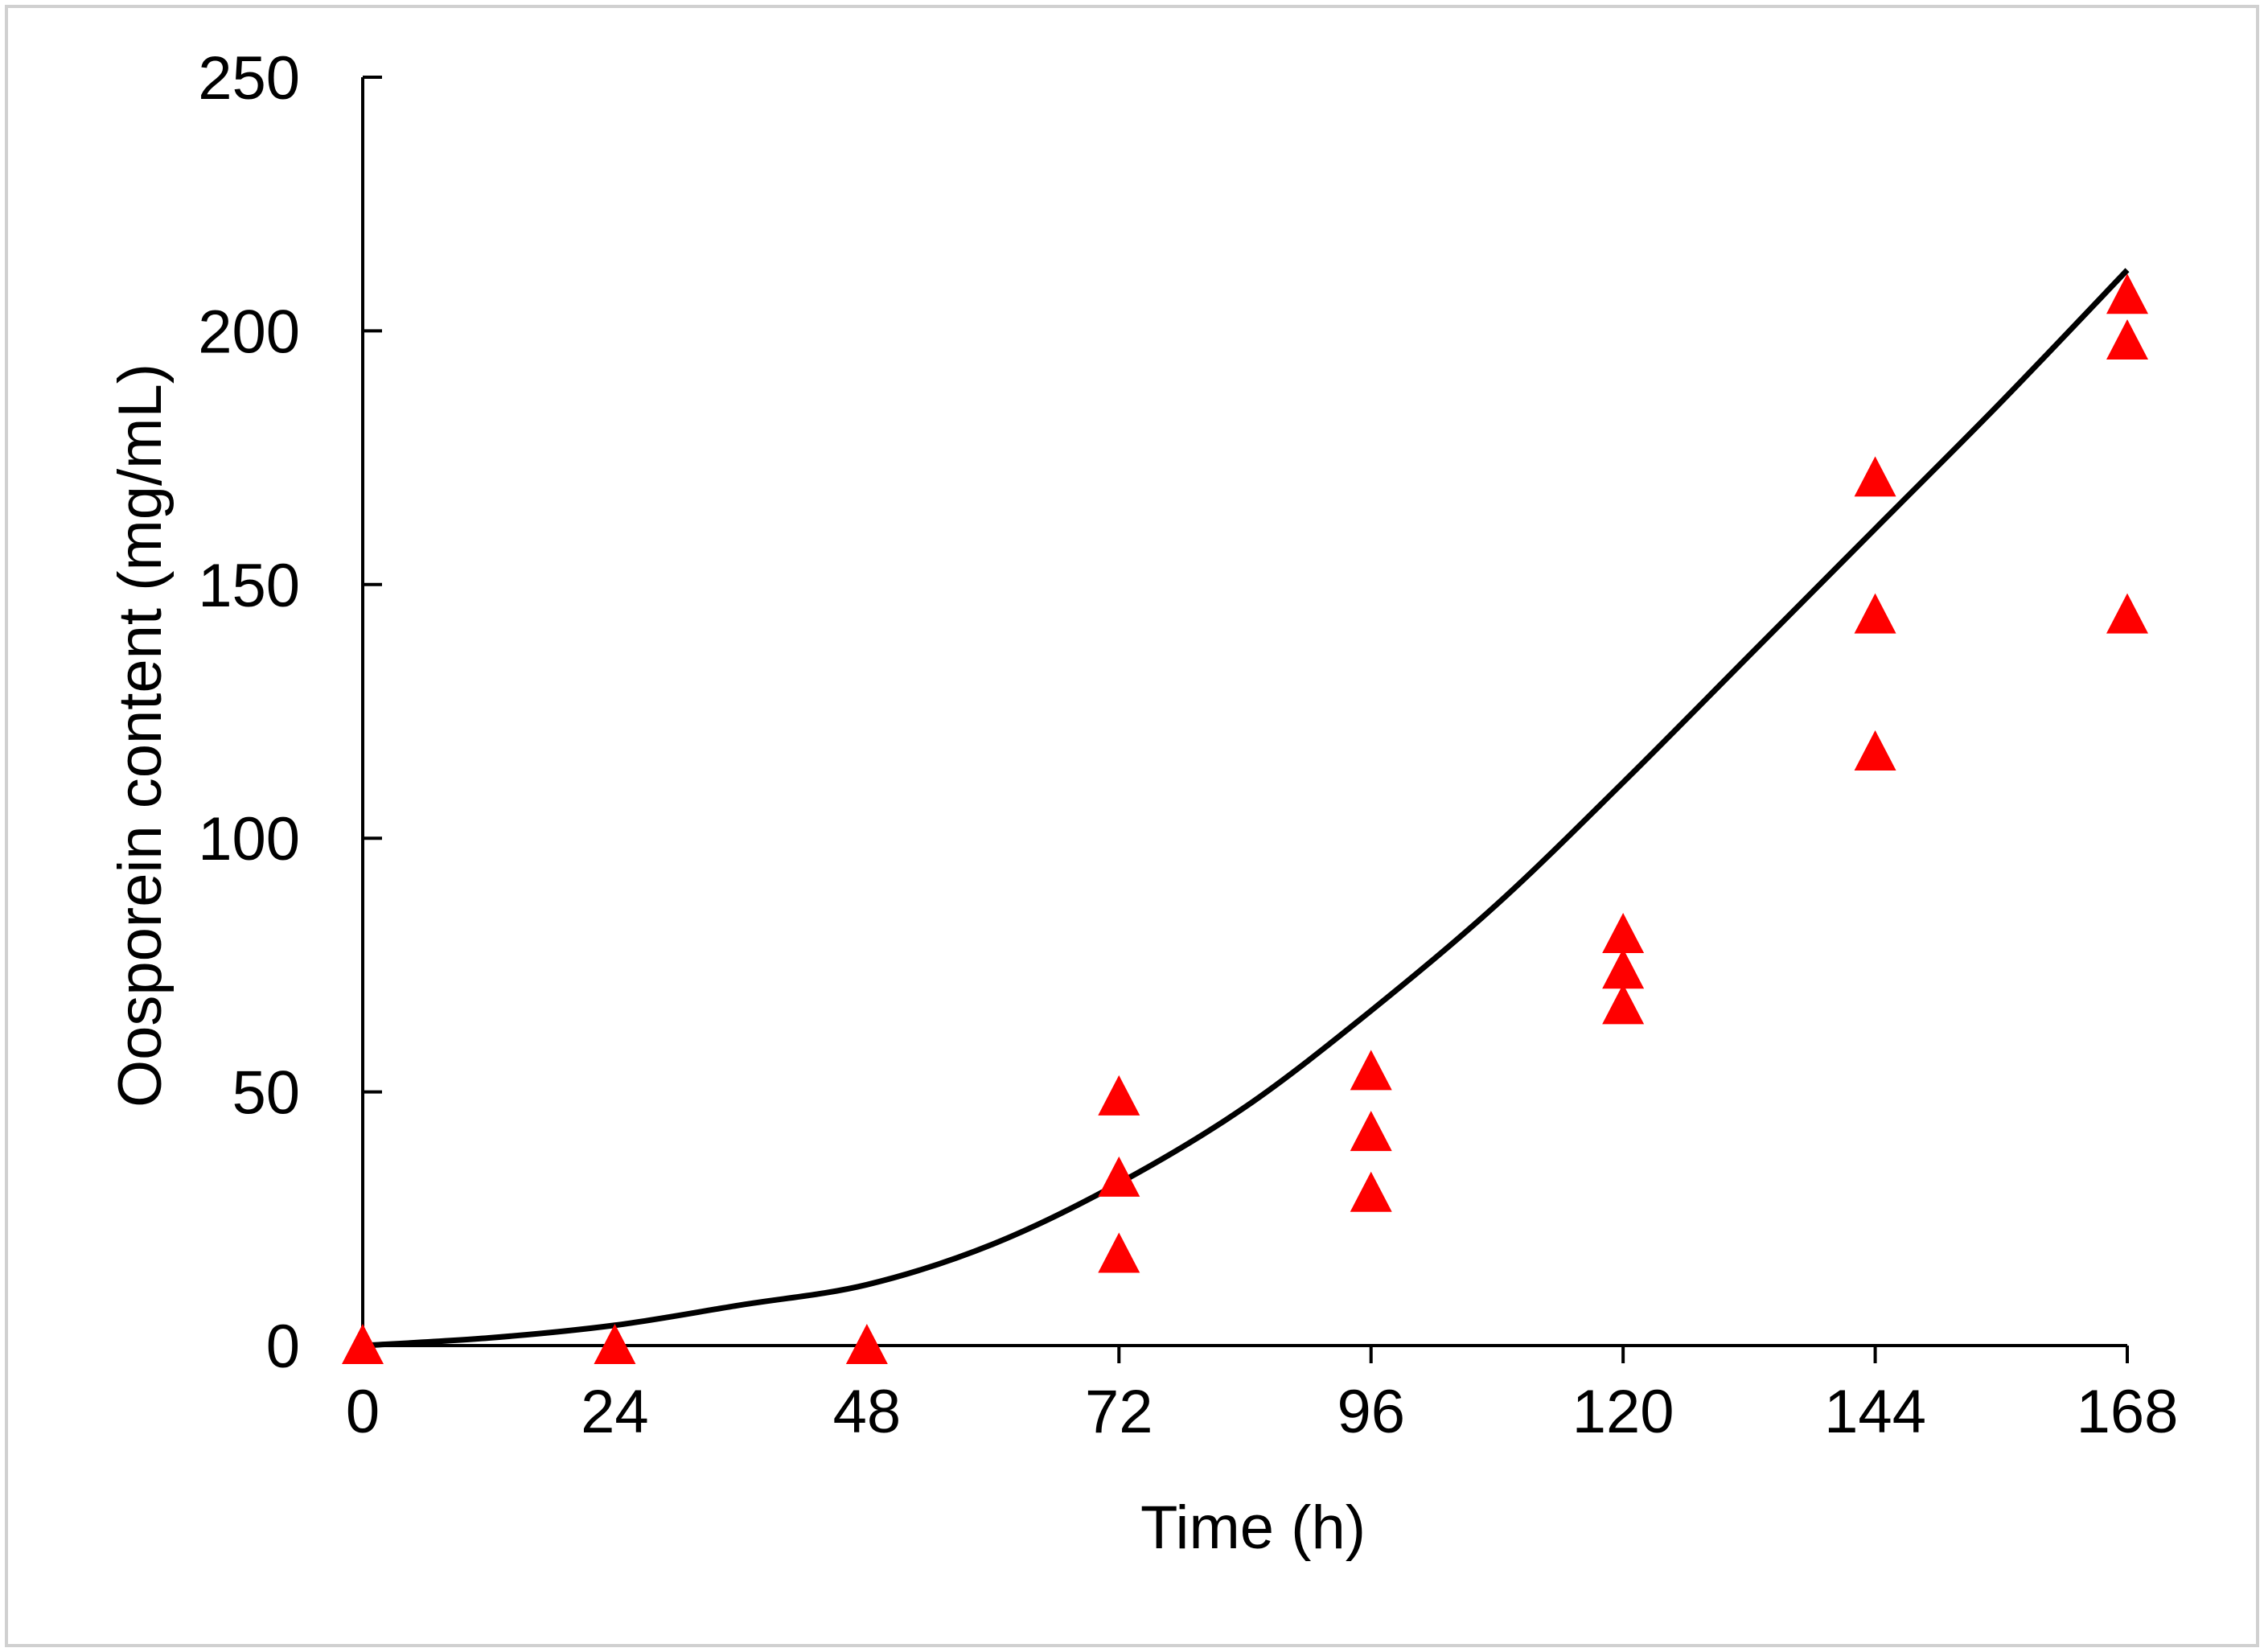 This screenshot has height=1652, width=2264. Describe the element at coordinates (615, 1412) in the screenshot. I see `x-tick-label: 24` at that location.